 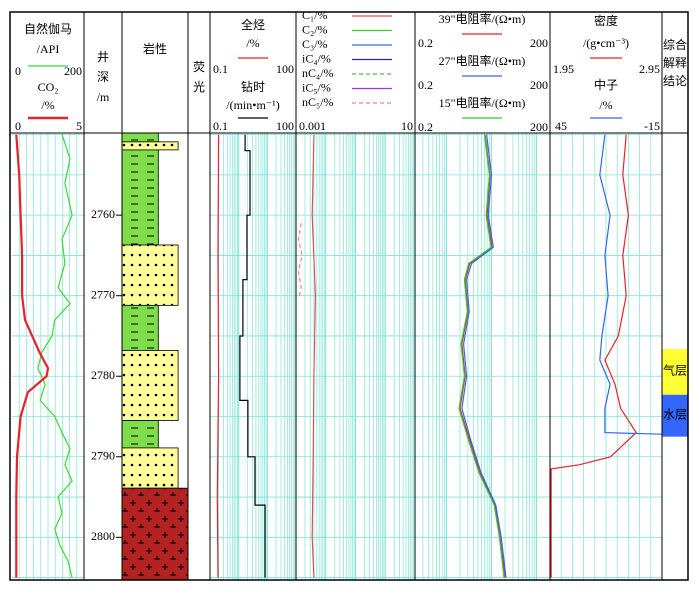 What do you see at coordinates (48, 87) in the screenshot?
I see `header-label: CO₂` at bounding box center [48, 87].